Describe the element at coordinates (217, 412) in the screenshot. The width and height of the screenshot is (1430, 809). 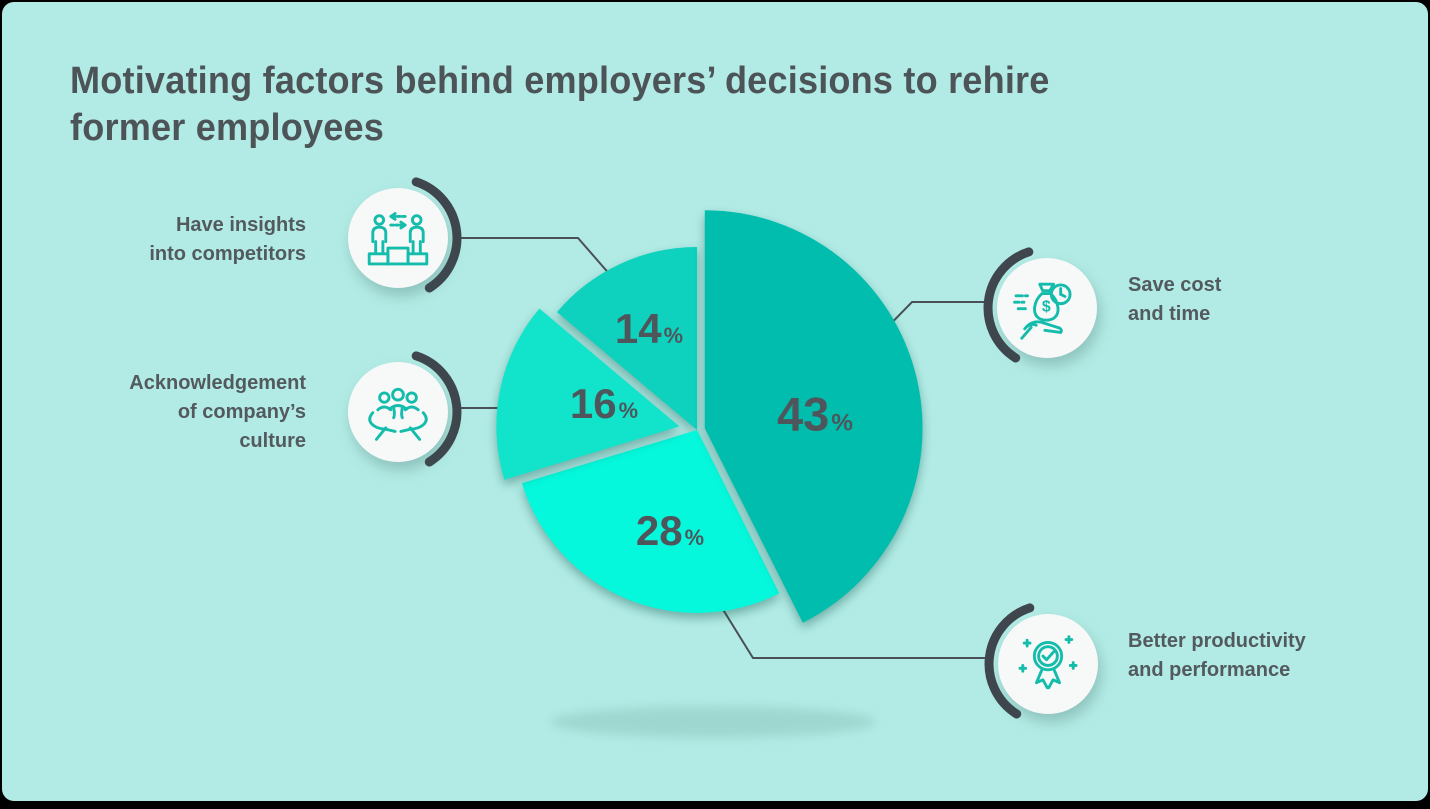
I see `callout-label-culture: Acknowledgement of company’s culture` at that location.